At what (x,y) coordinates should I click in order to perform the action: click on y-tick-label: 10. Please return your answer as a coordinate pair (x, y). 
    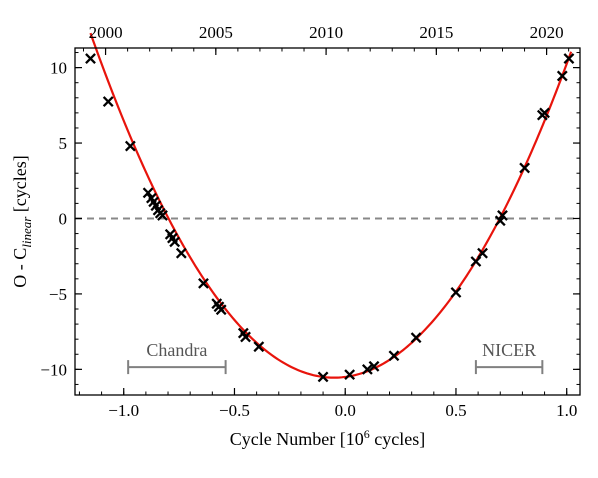
    Looking at the image, I should click on (58, 68).